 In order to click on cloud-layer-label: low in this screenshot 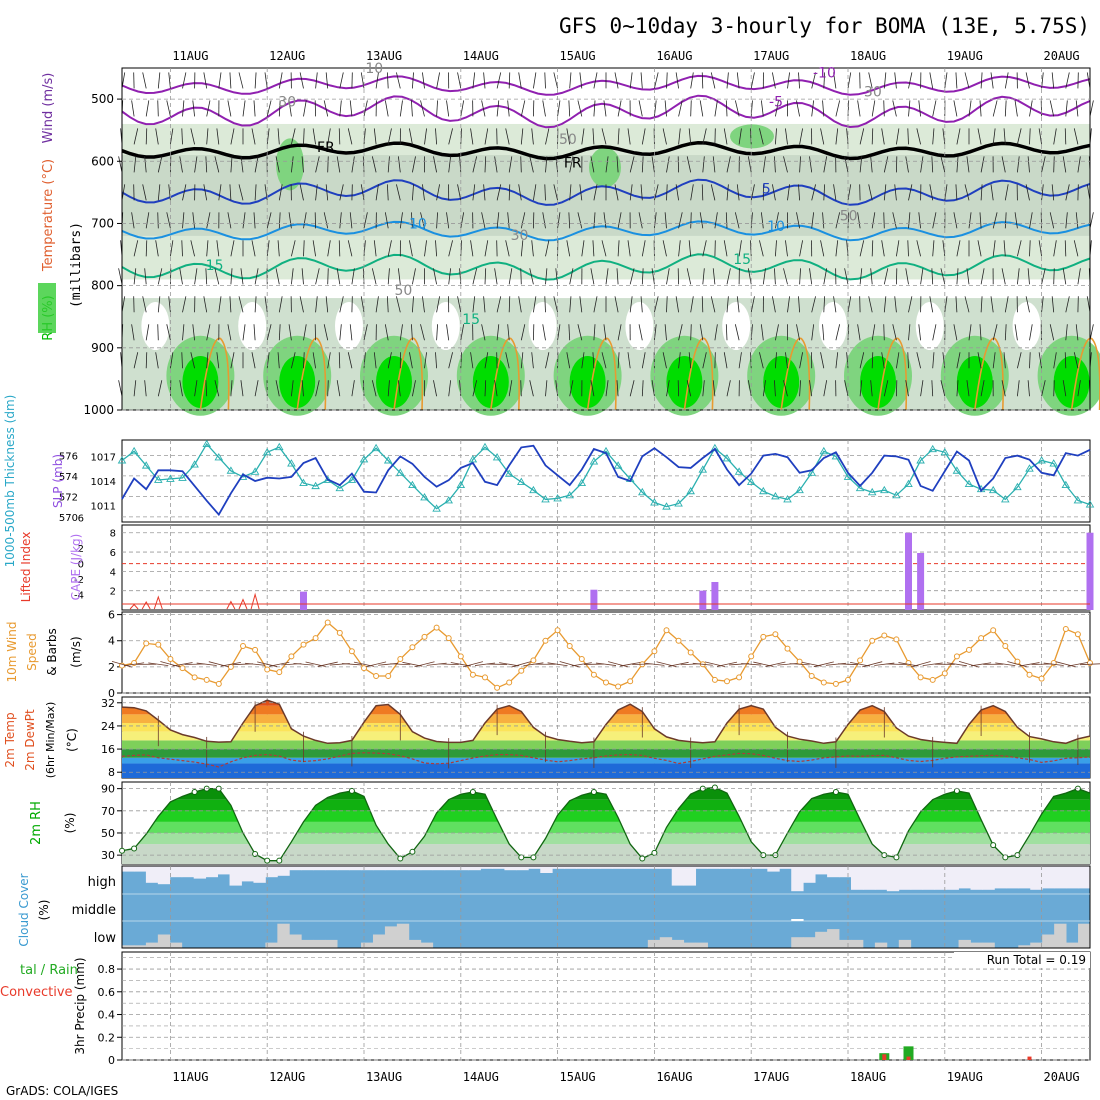, I will do `click(105, 938)`.